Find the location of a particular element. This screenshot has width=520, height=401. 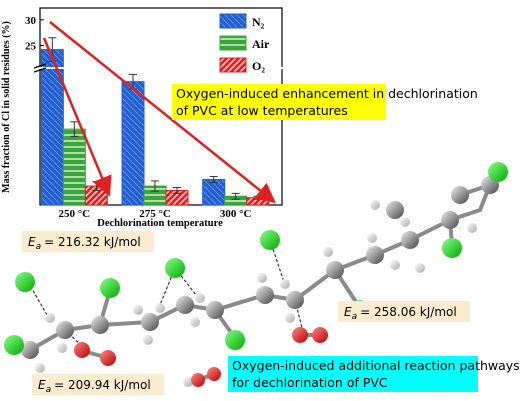

x-tick-label: 275 °C is located at coordinates (155, 214).